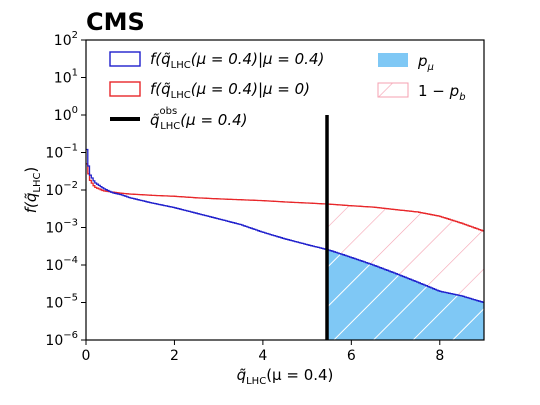  Describe the element at coordinates (32, 190) in the screenshot. I see `y-axis-label: f(q̃LHC)` at that location.